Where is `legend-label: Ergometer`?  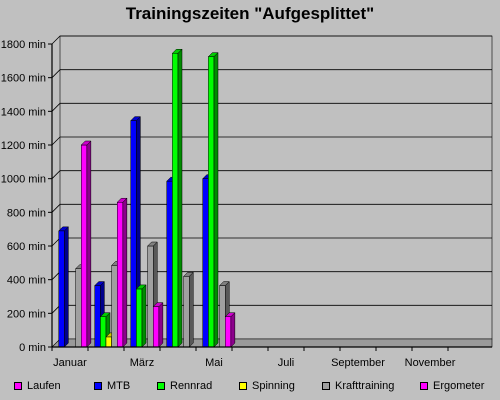
legend-label: Ergometer is located at coordinates (459, 386).